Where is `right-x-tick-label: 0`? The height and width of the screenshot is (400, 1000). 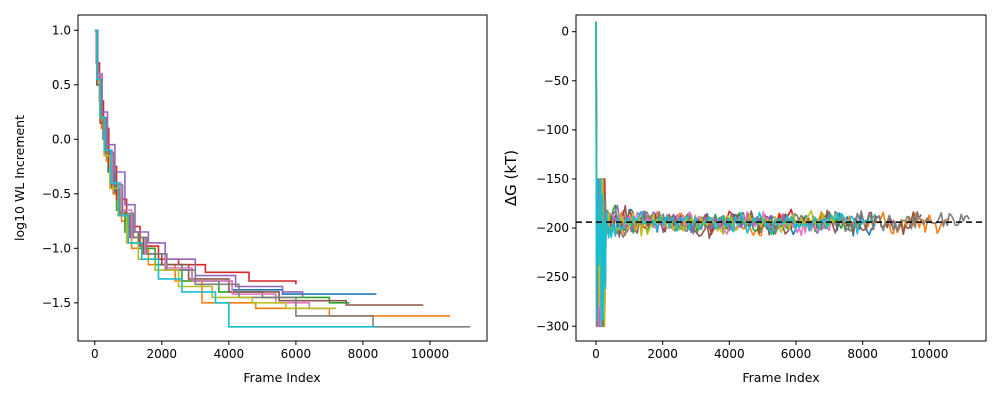 right-x-tick-label: 0 is located at coordinates (596, 354).